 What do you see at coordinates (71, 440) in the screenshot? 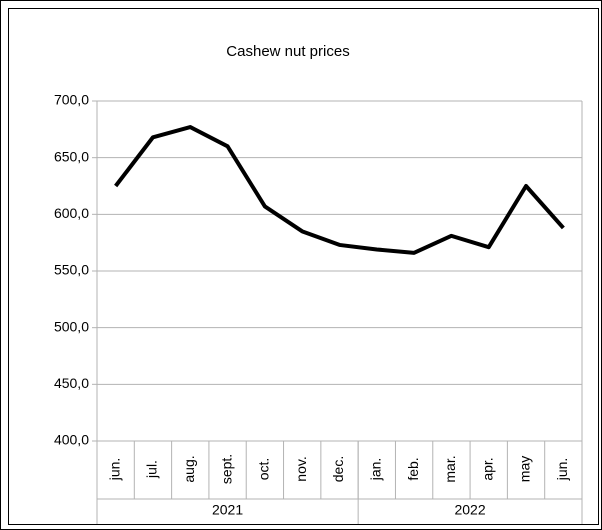
I see `y-tick-label: 400,0` at bounding box center [71, 440].